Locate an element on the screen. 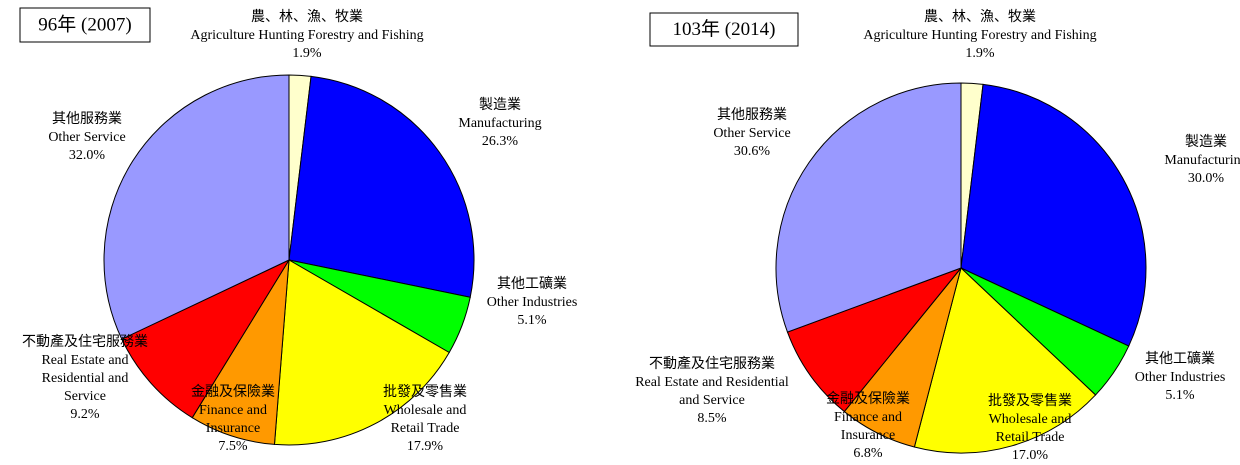 This screenshot has height=465, width=1240. slice-label-en: Residential and is located at coordinates (85, 378).